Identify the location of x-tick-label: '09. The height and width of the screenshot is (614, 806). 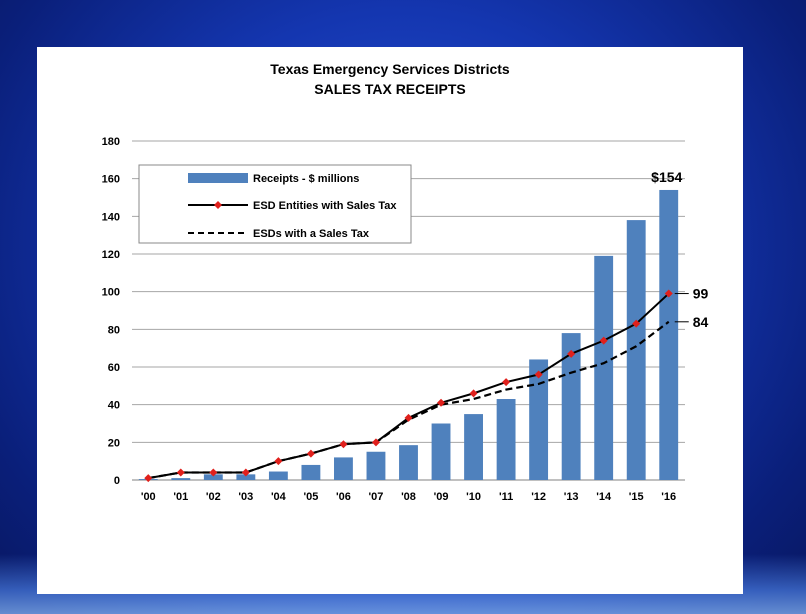
(441, 497).